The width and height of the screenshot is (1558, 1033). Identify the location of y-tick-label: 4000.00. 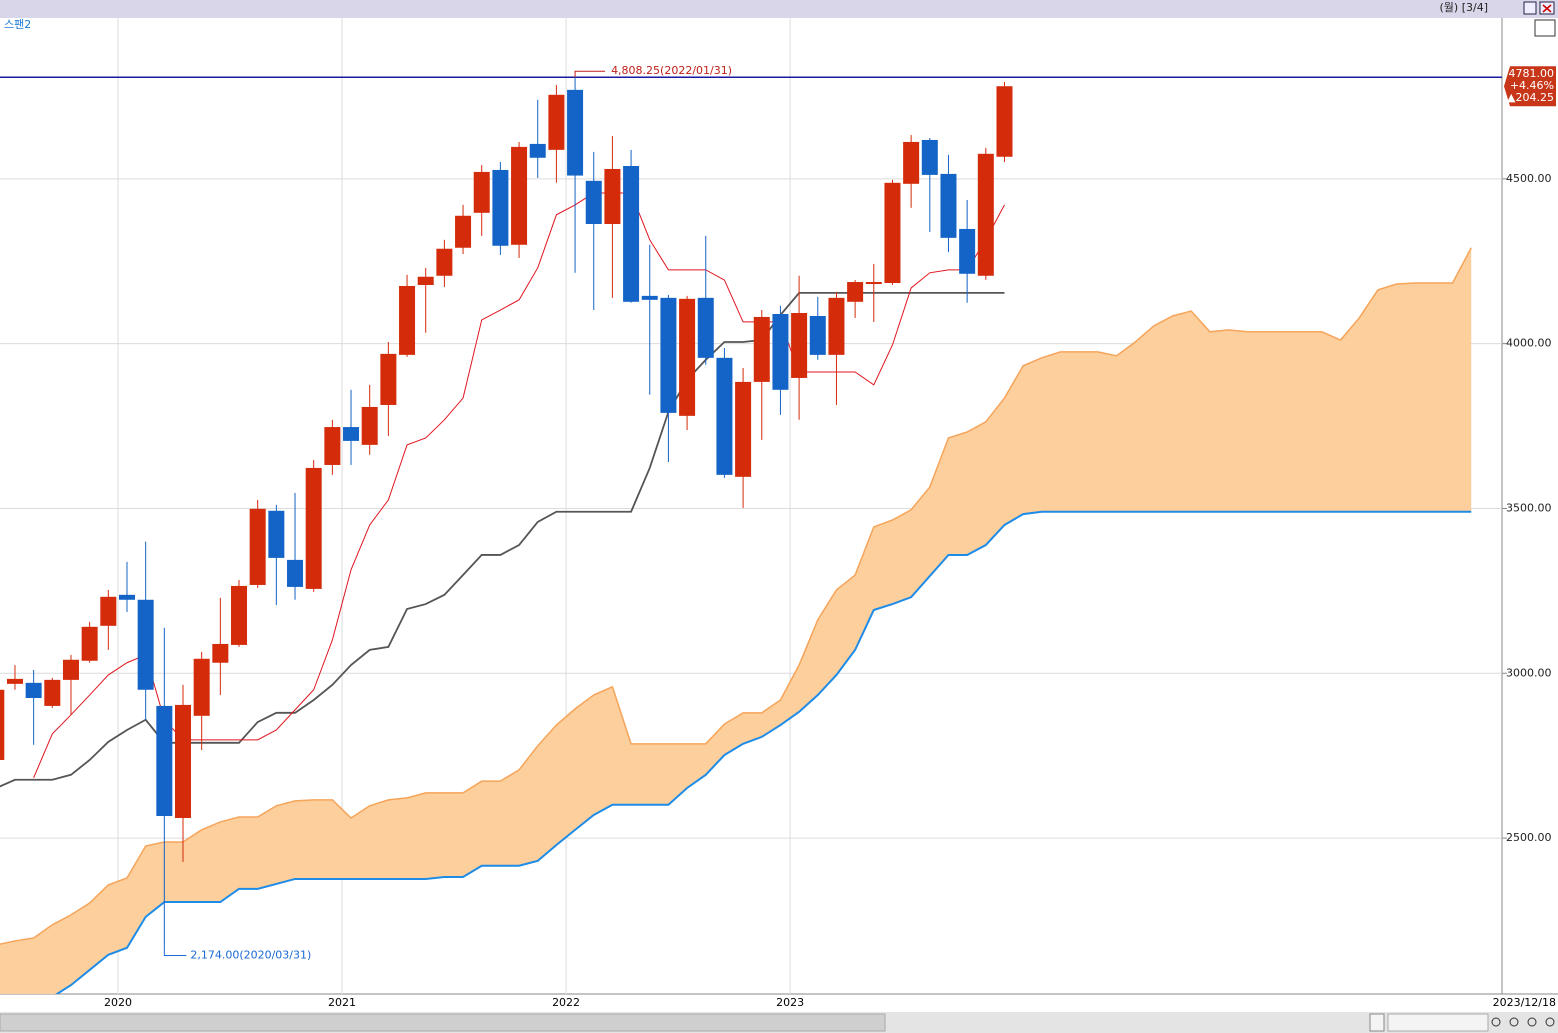
(1529, 343).